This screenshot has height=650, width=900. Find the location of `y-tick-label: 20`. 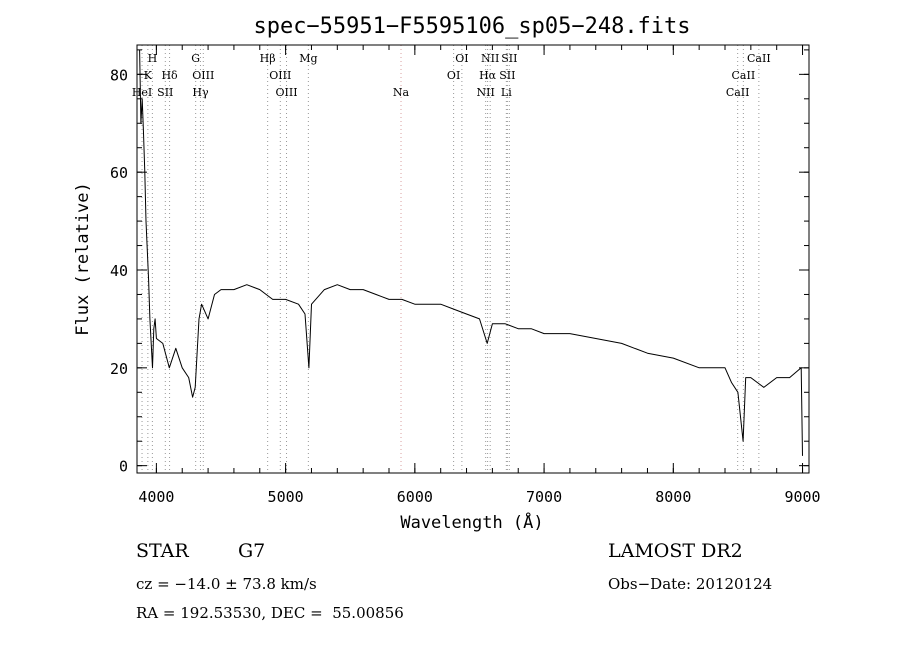

y-tick-label: 20 is located at coordinates (119, 369).